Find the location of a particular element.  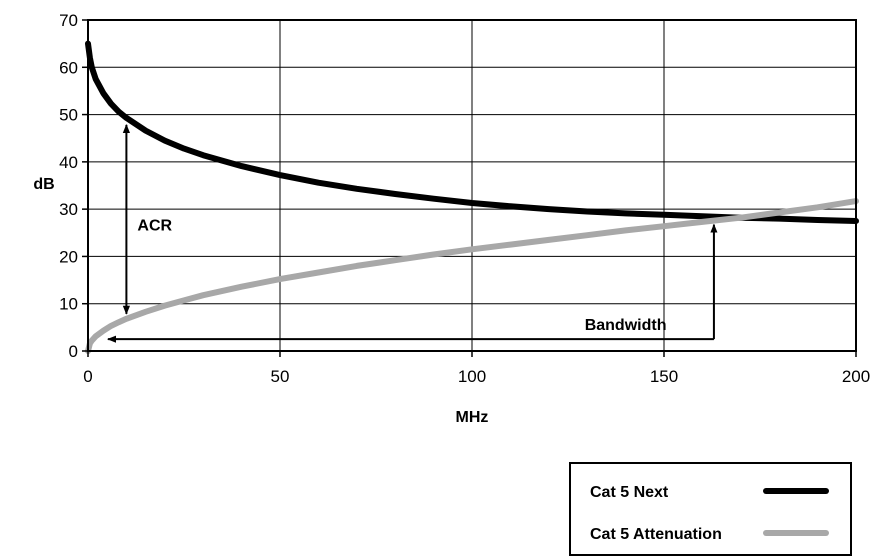

x-tick-label: 50 is located at coordinates (280, 376).